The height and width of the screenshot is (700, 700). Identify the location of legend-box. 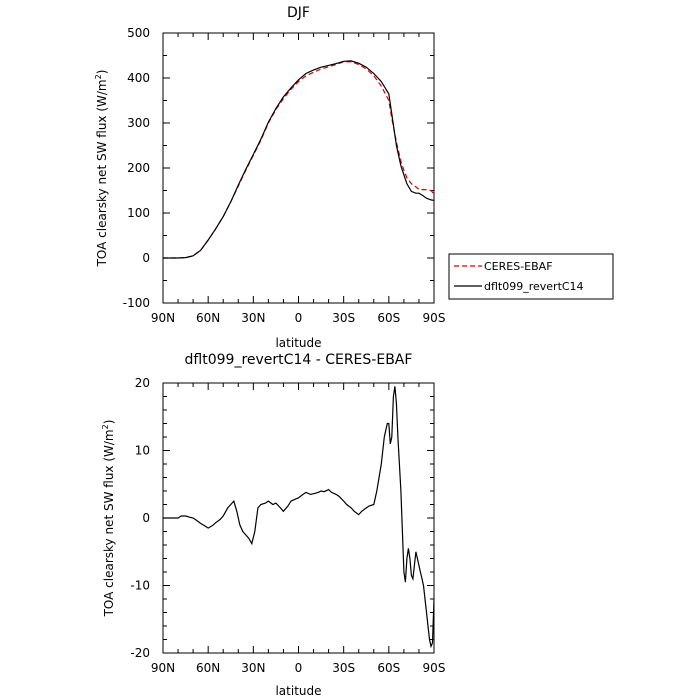
(531, 276).